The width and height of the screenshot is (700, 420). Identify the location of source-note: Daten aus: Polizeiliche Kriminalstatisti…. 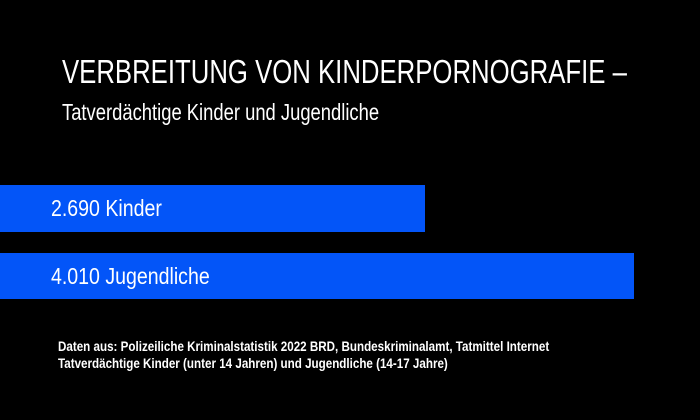
(354, 355).